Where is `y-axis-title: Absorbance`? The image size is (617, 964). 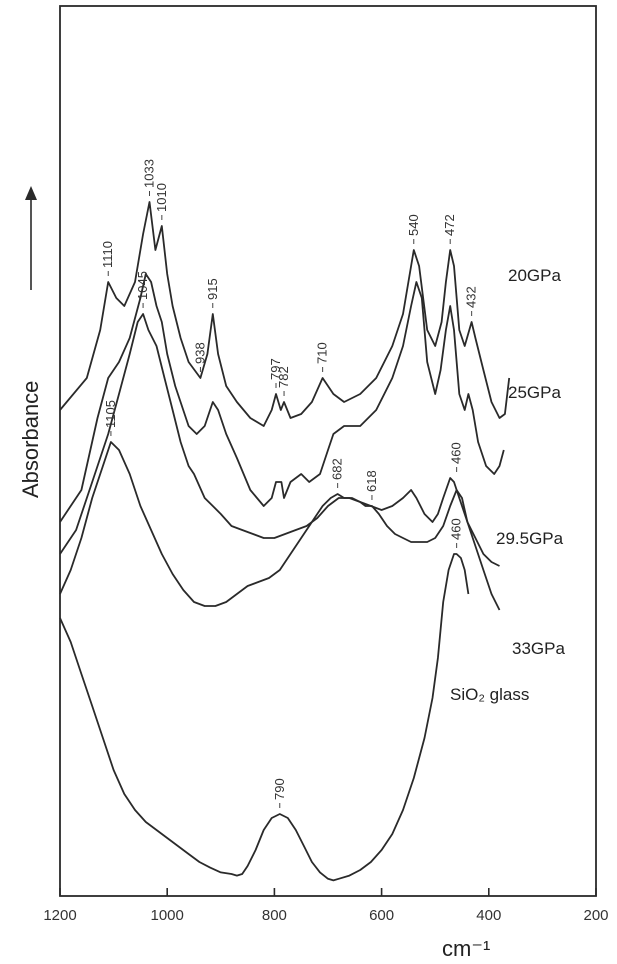
y-axis-title: Absorbance is located at coordinates (30, 439).